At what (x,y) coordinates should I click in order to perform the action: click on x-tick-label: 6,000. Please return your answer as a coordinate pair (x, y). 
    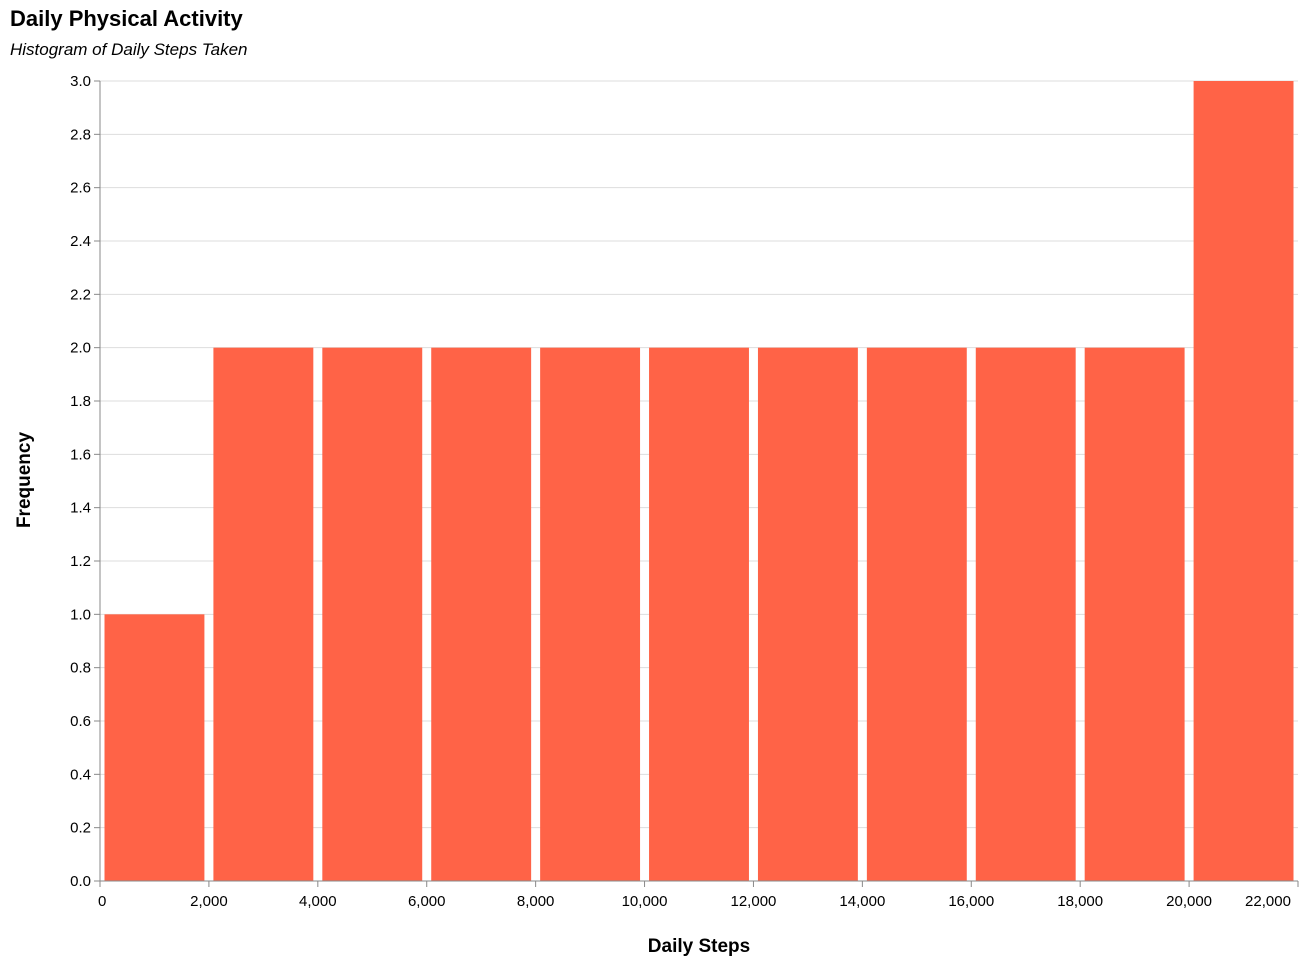
    Looking at the image, I should click on (427, 901).